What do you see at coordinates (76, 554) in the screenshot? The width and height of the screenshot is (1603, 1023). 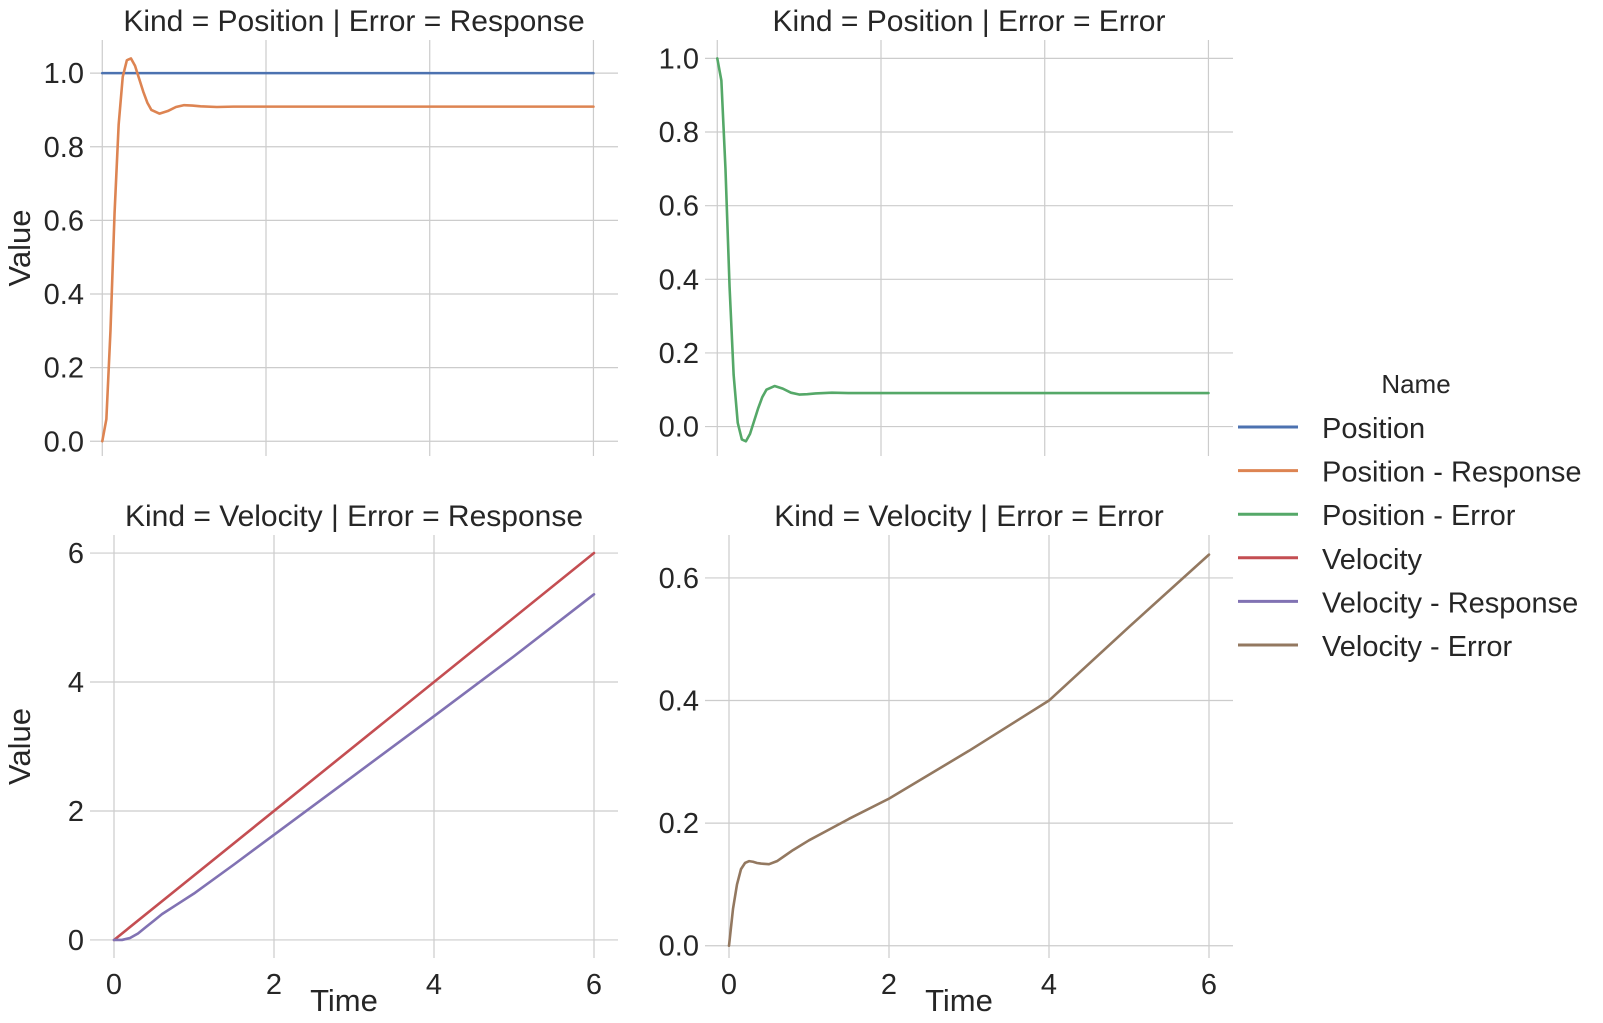 I see `y-tick-label: 6` at bounding box center [76, 554].